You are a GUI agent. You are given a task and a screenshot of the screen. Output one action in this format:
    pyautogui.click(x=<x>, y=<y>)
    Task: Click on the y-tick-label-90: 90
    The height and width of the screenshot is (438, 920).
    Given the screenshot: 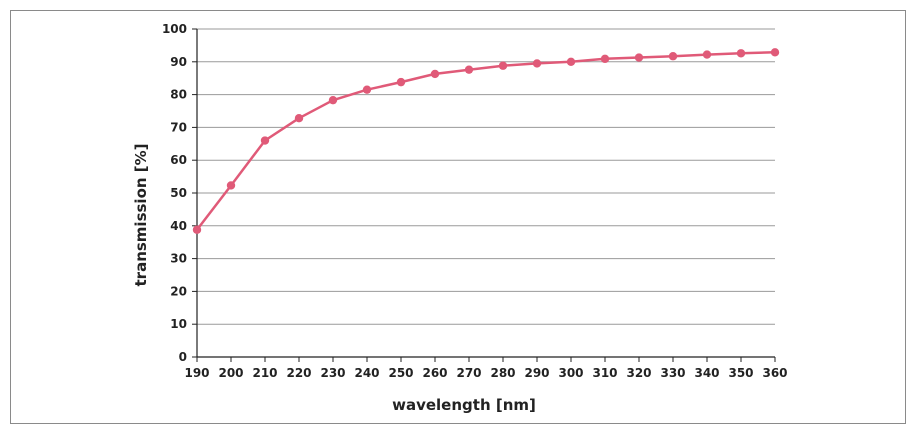 What is the action you would take?
    pyautogui.click(x=178, y=62)
    